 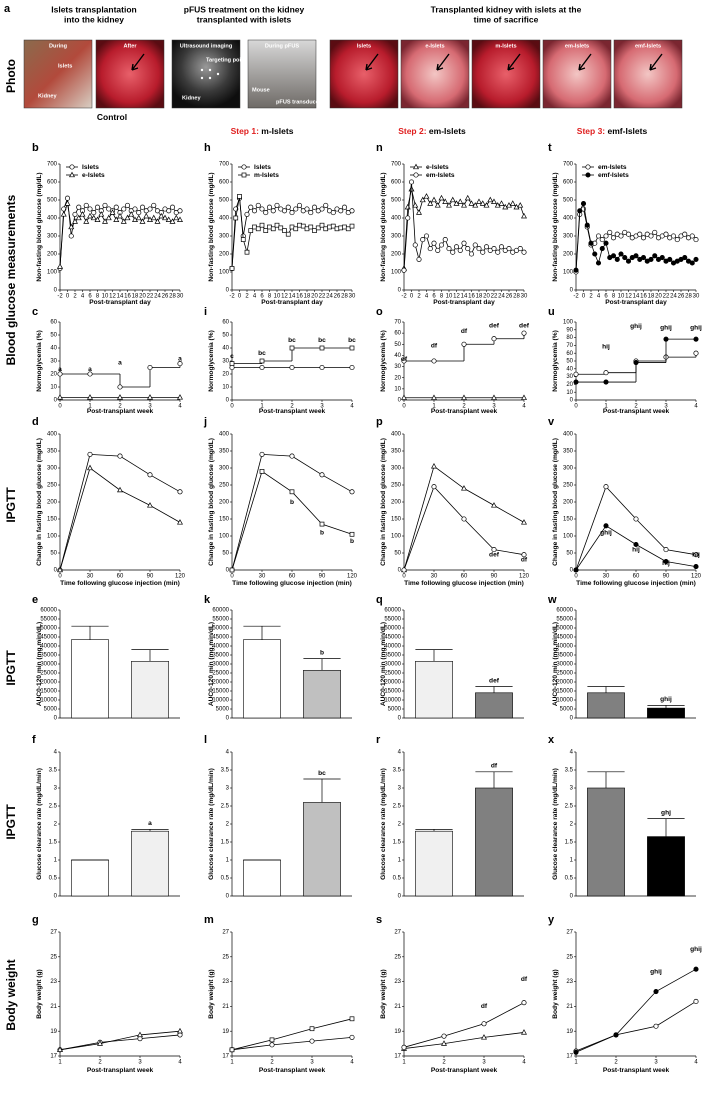 What do you see at coordinates (568, 165) in the screenshot?
I see `y-tick-label: 700` at bounding box center [568, 165].